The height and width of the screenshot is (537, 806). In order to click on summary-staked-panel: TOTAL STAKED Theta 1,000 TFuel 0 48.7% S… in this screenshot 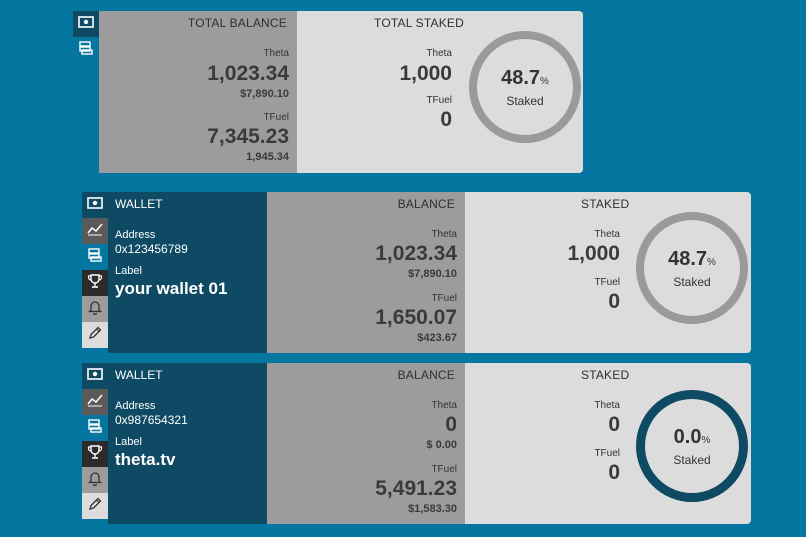, I will do `click(440, 92)`.